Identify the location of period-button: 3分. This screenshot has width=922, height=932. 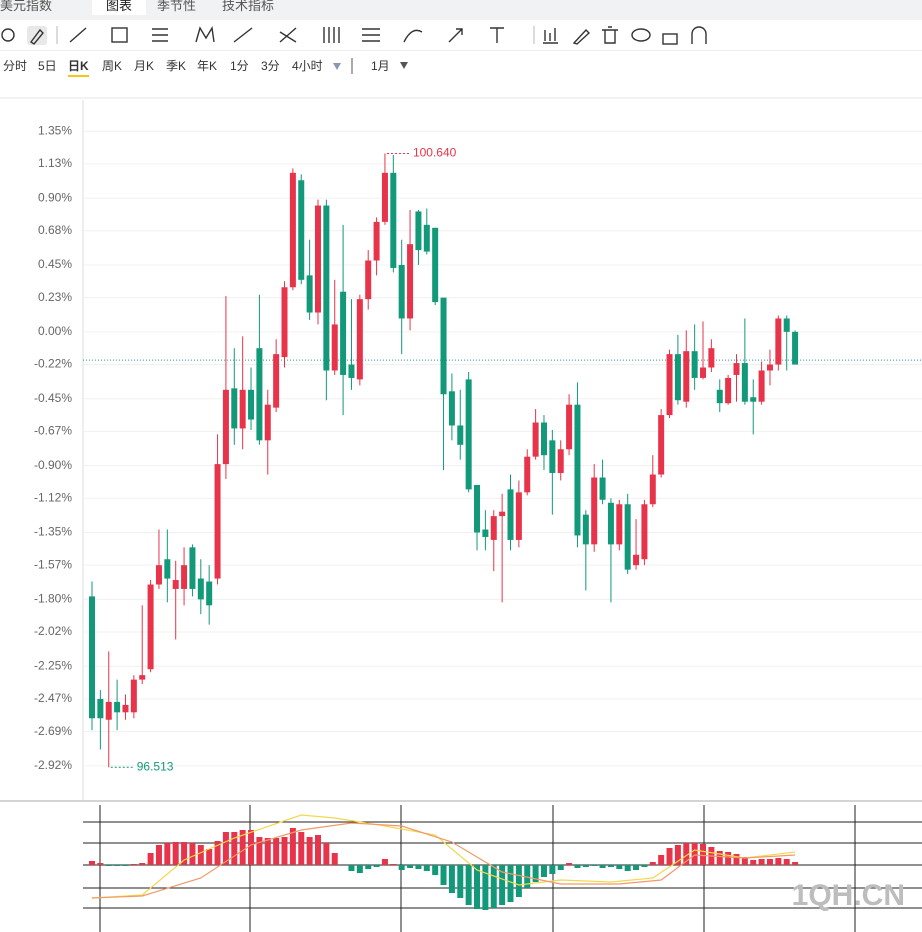
(270, 66).